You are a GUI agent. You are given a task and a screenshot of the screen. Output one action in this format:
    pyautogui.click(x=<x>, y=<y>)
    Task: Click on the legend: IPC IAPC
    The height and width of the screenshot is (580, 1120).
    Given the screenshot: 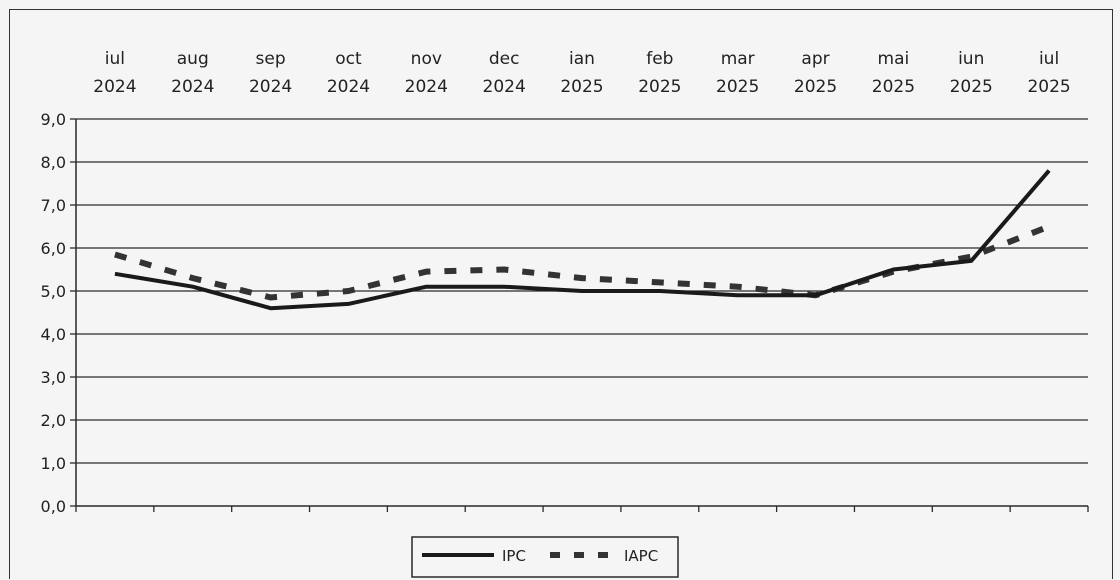 What is the action you would take?
    pyautogui.click(x=540, y=556)
    